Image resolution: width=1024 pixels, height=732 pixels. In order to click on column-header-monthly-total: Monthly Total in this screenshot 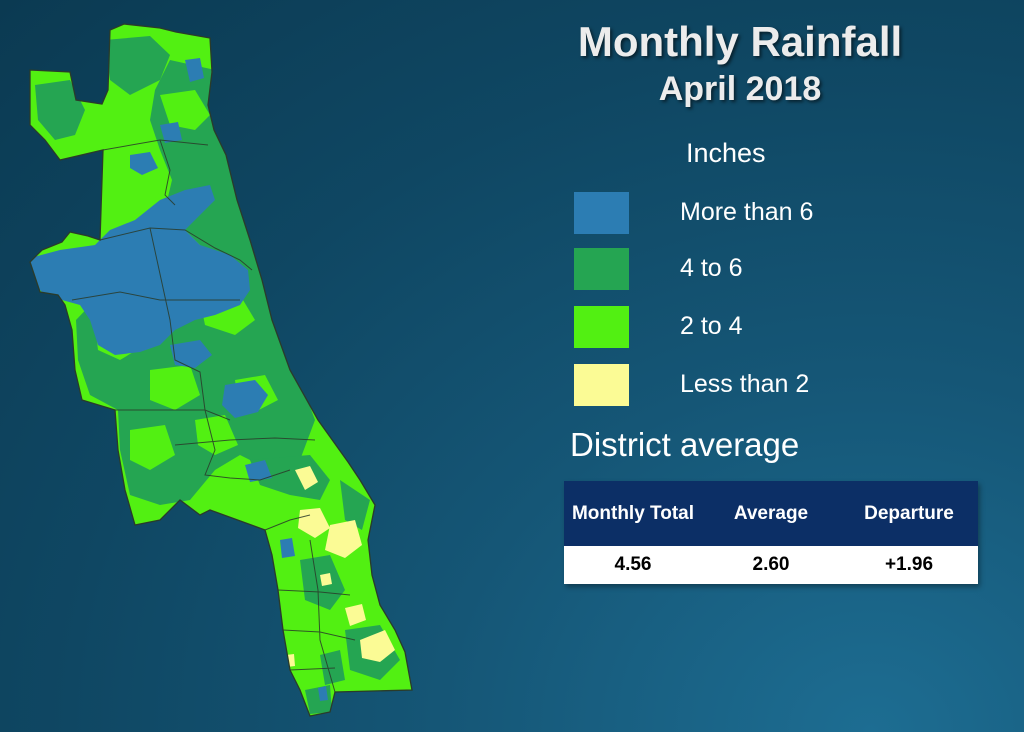, I will do `click(633, 513)`.